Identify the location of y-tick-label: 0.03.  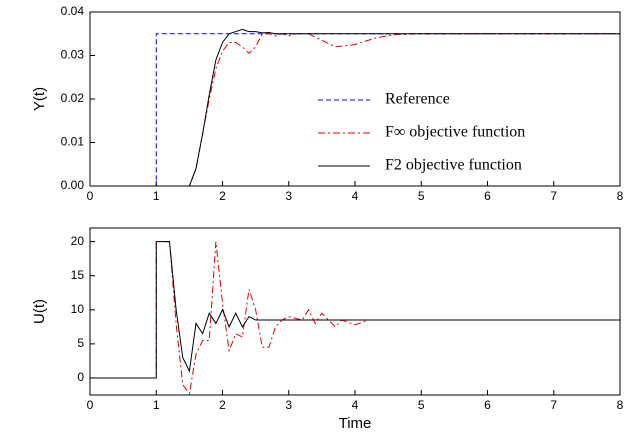
(73, 55).